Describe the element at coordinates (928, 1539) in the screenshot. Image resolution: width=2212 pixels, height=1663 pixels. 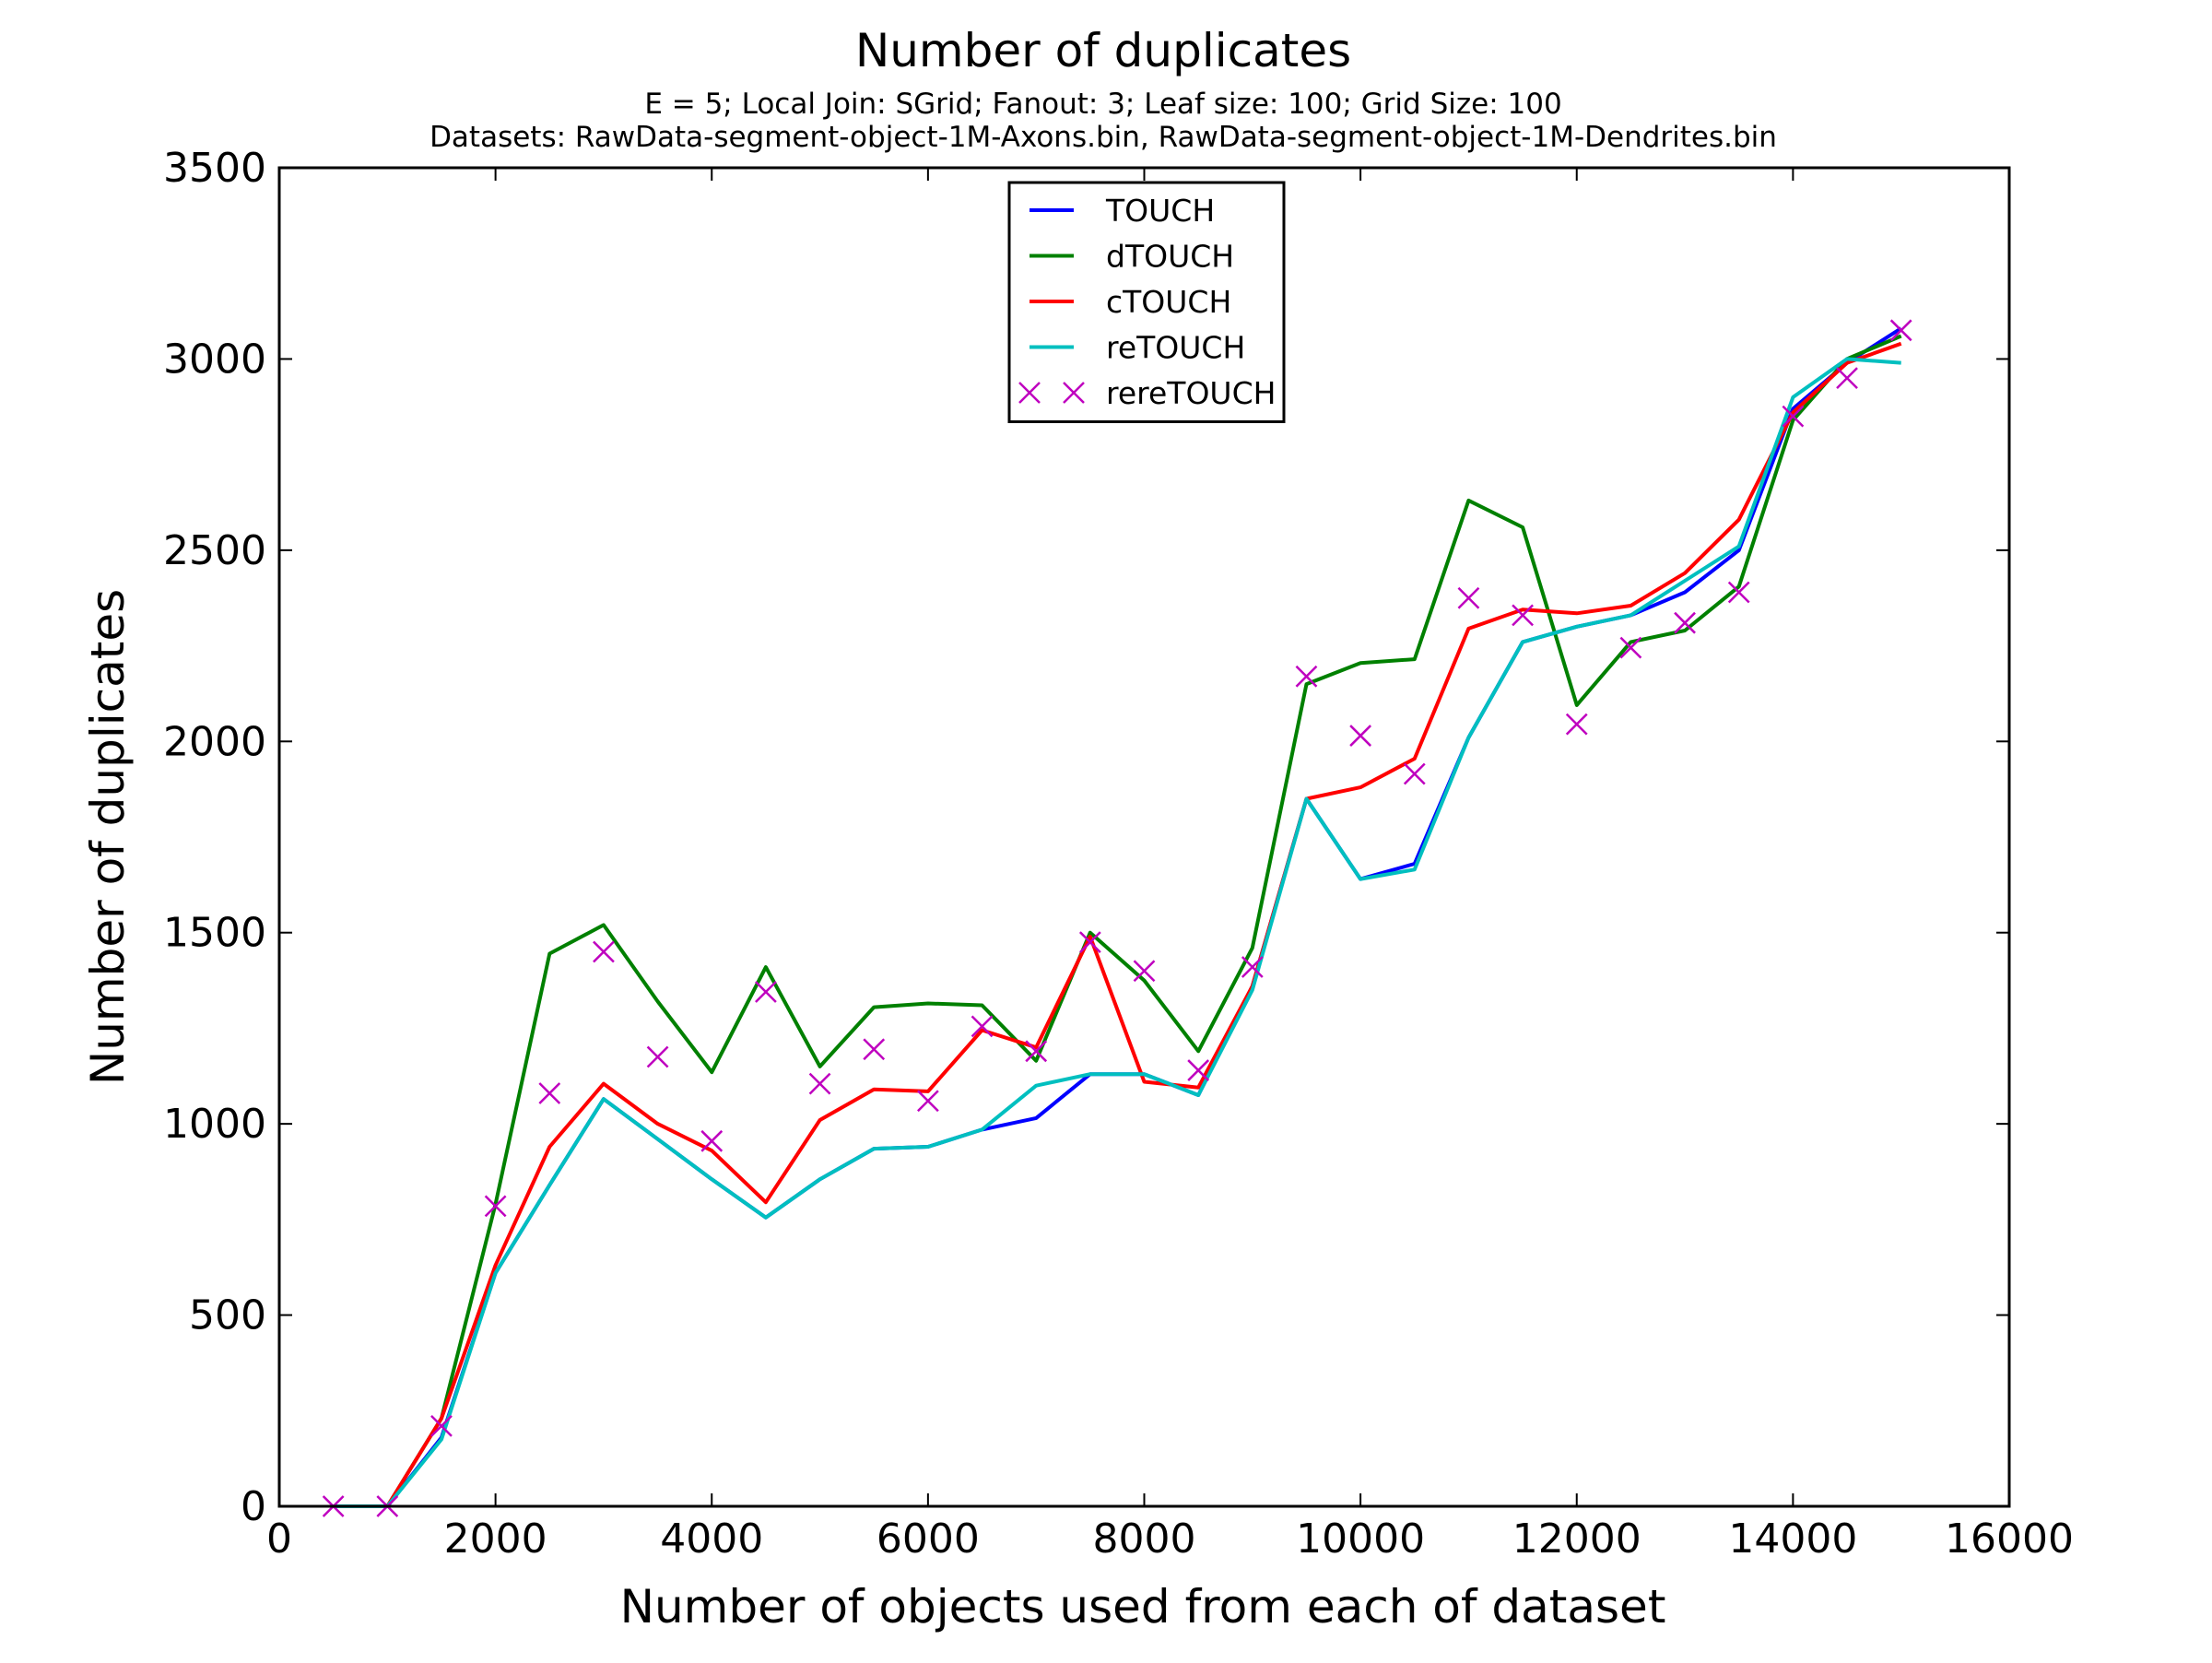
I see `x-tick-label: 6000` at that location.